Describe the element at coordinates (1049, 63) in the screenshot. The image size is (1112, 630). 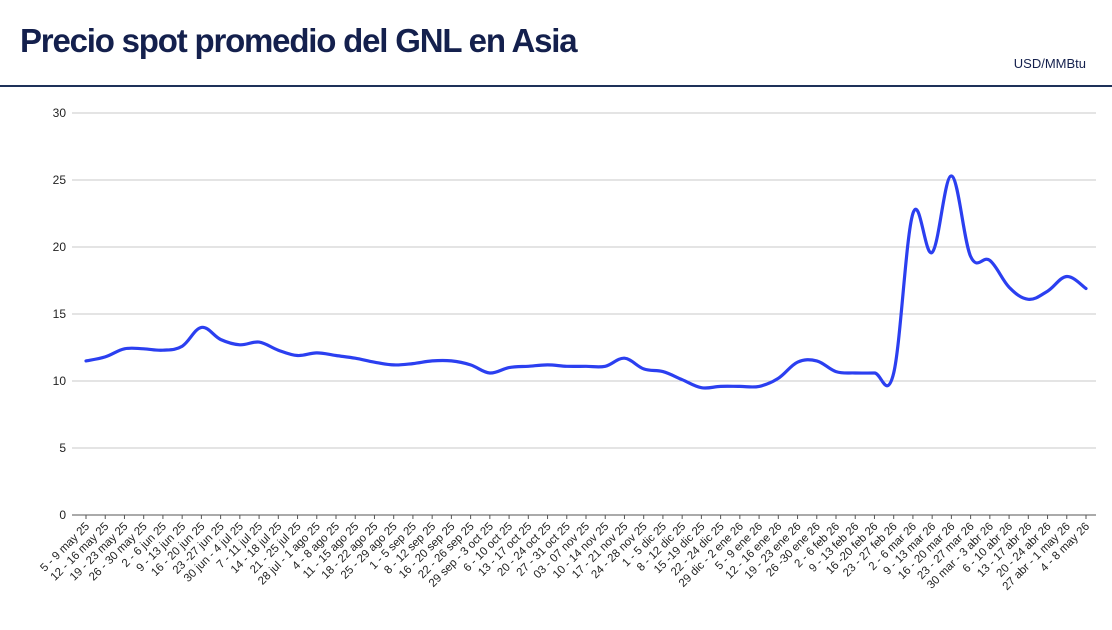
I see `unit-label: USD/MMBtu` at that location.